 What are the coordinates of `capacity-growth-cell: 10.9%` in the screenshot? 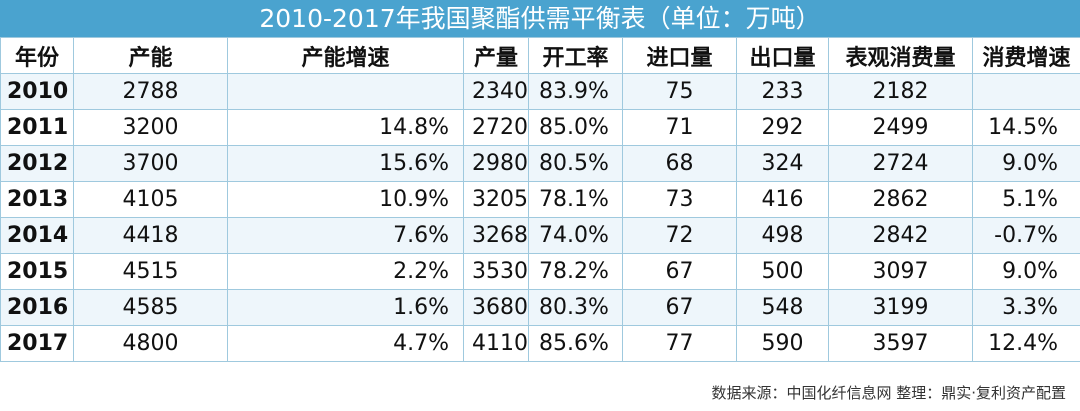 It's located at (345, 199).